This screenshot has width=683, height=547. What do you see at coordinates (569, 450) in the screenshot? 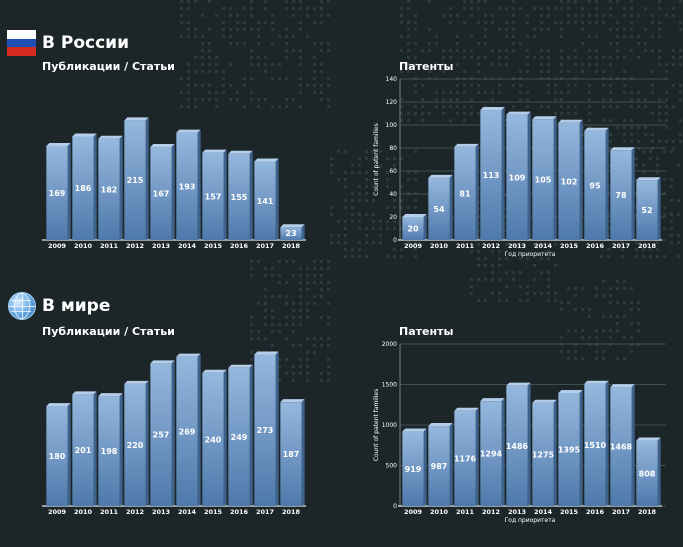
I see `bar-value-label: 1395` at bounding box center [569, 450].